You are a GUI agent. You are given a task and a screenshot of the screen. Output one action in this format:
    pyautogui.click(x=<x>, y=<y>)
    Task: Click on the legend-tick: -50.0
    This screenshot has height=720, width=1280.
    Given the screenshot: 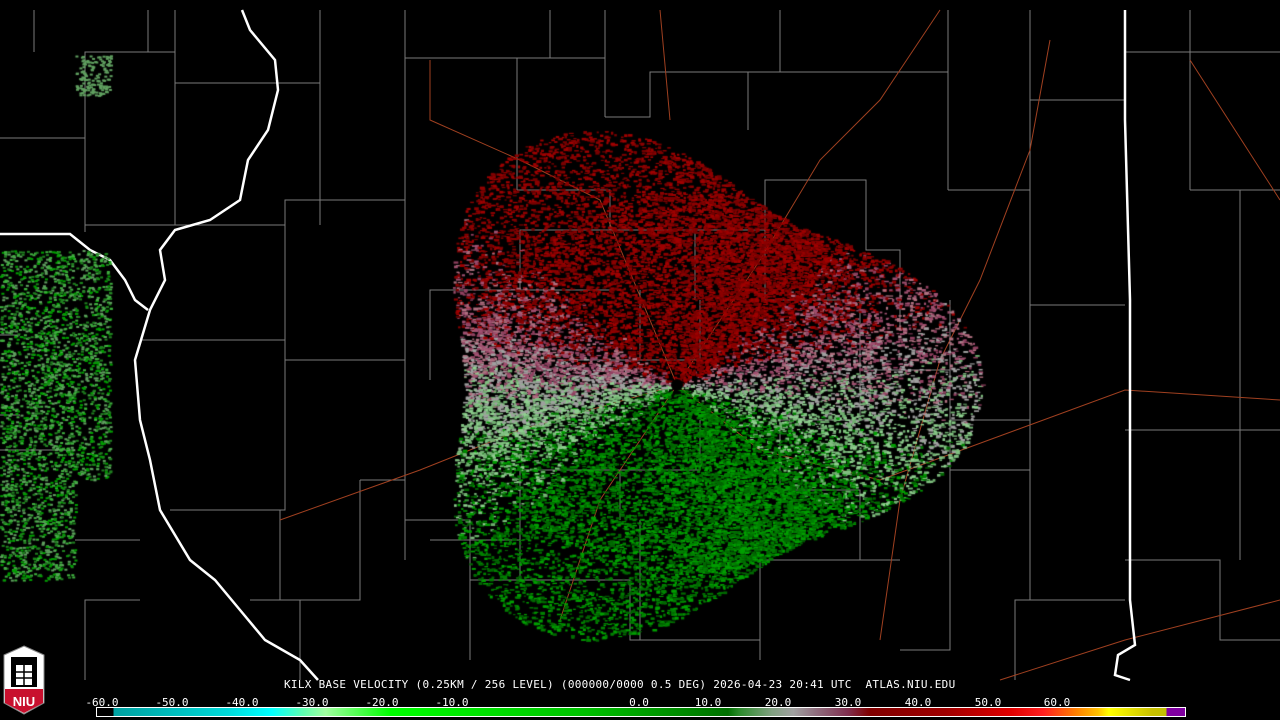 What is the action you would take?
    pyautogui.click(x=172, y=702)
    